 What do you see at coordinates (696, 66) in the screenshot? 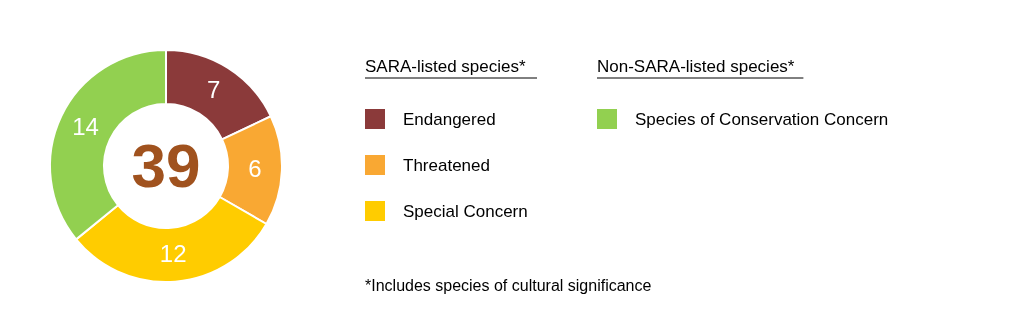
I see `text: Non-SARA-listed species*` at bounding box center [696, 66].